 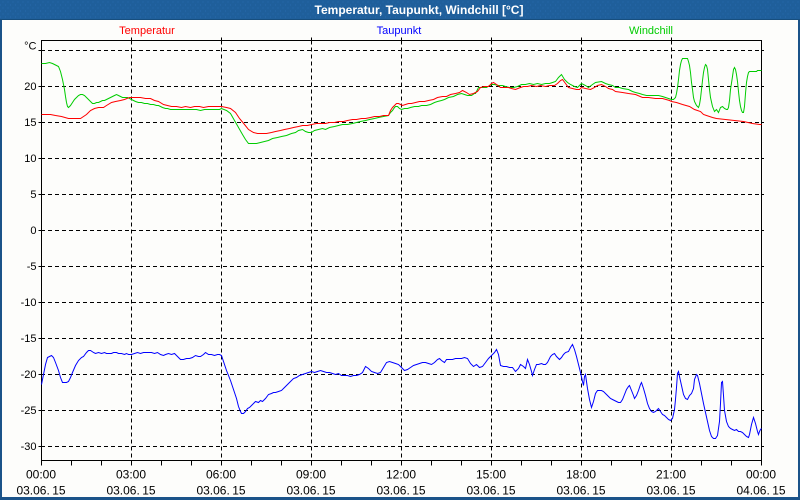 What do you see at coordinates (671, 475) in the screenshot?
I see `svg-text: 21:00` at bounding box center [671, 475].